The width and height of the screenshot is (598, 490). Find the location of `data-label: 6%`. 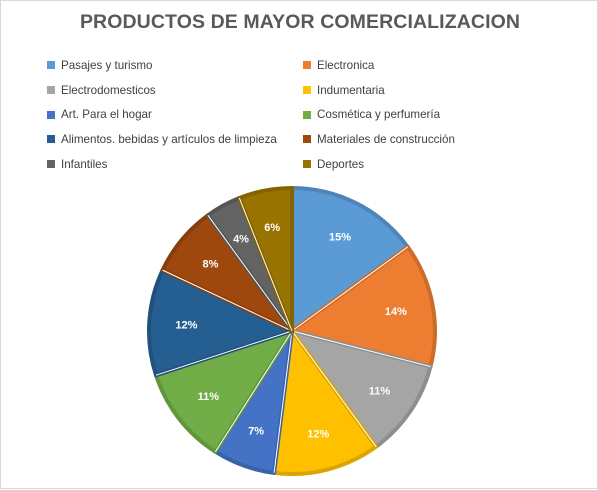

data-label: 6% is located at coordinates (272, 228).